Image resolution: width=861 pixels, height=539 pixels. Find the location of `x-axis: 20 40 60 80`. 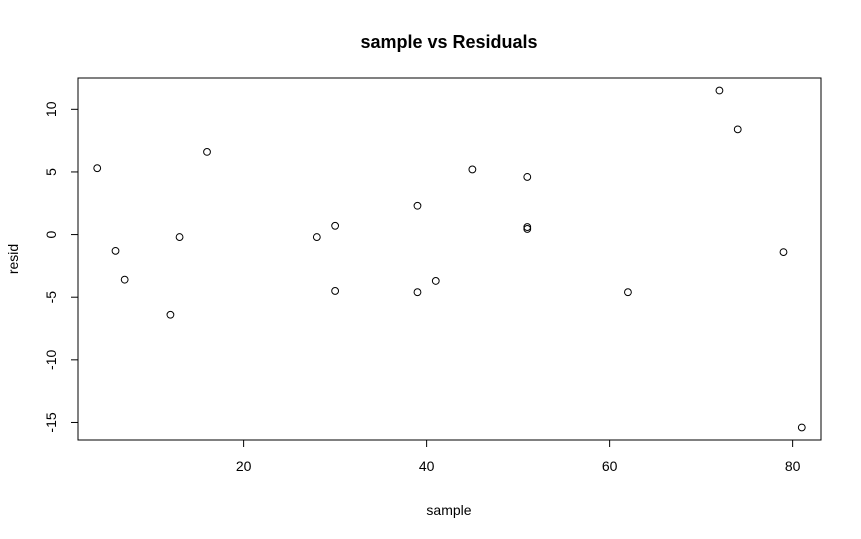

x-axis: 20 40 60 80 is located at coordinates (518, 456).